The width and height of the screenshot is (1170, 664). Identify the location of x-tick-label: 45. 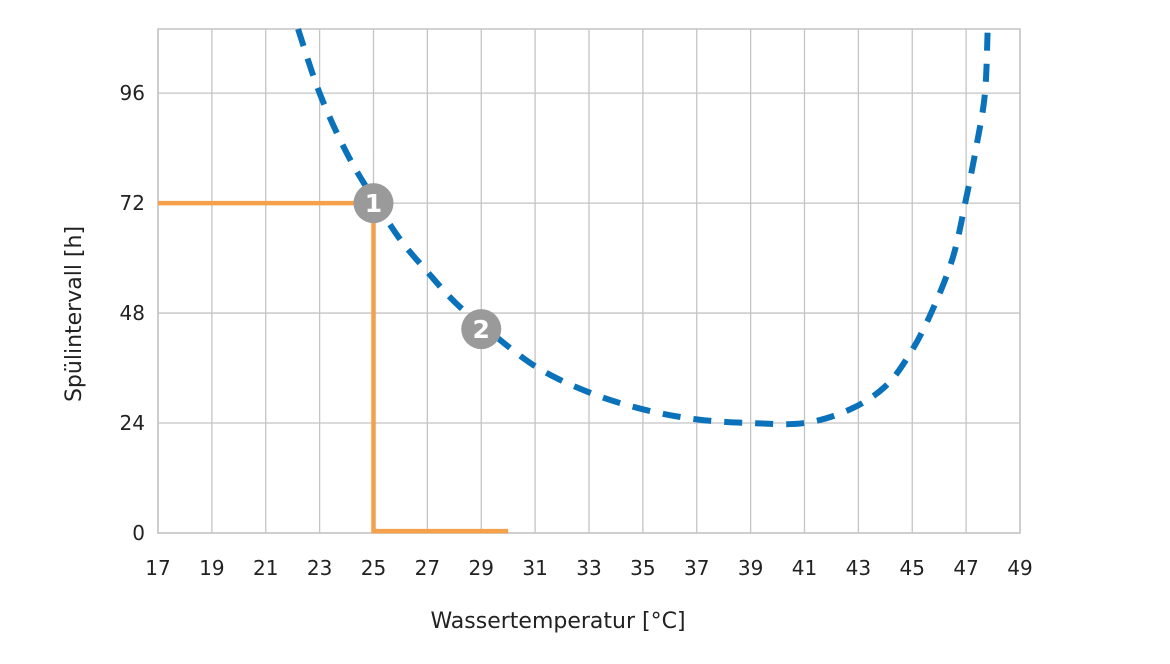
(912, 568).